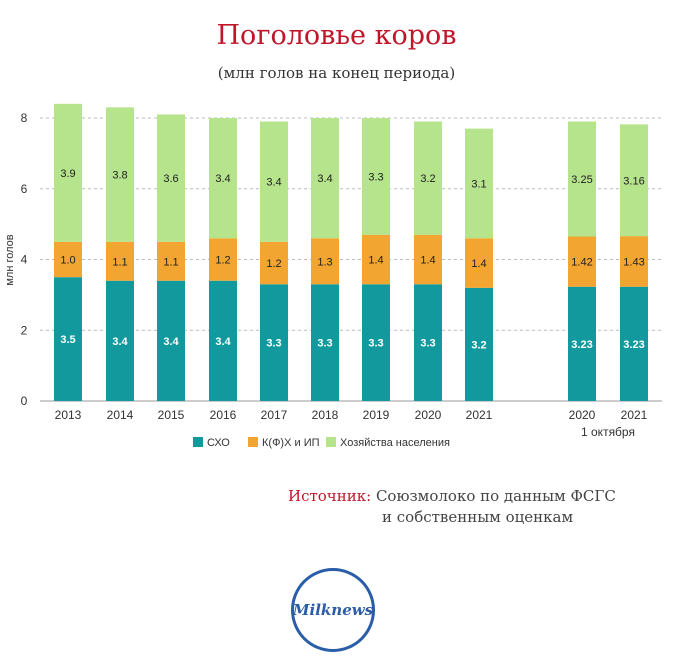 The height and width of the screenshot is (667, 673). I want to click on data-label: 1.0, so click(67, 261).